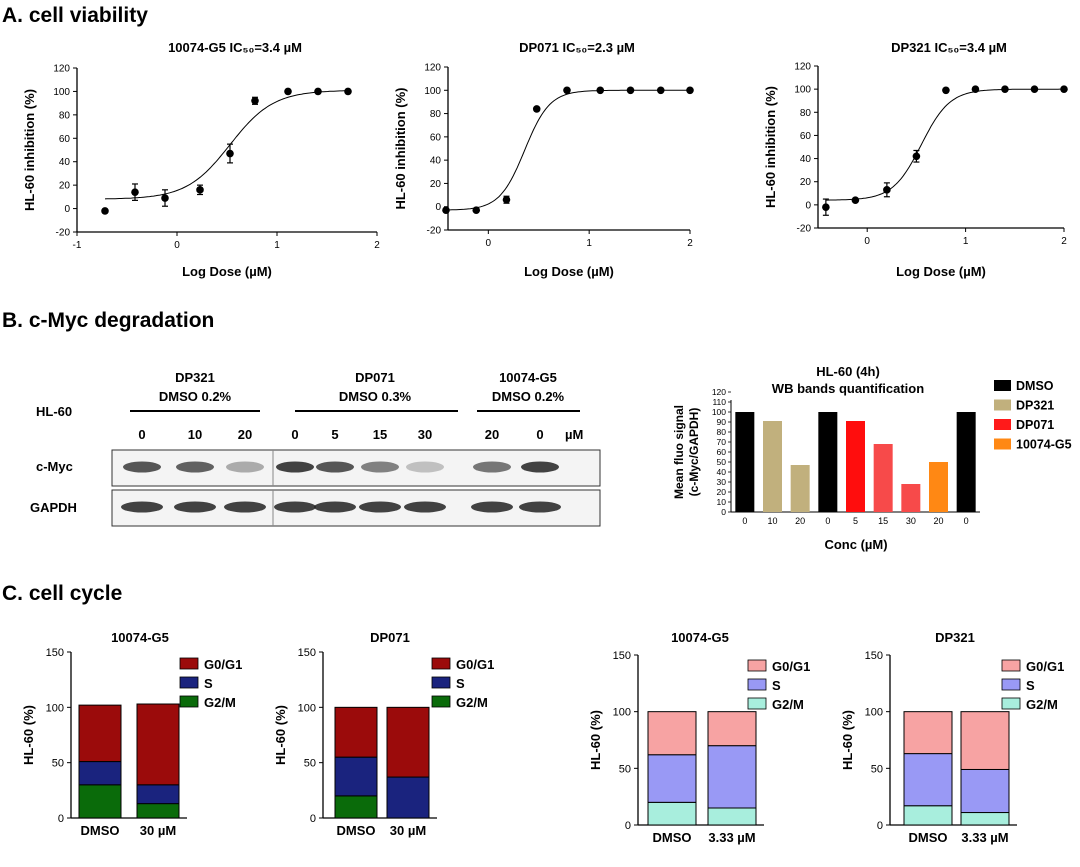 Image resolution: width=1080 pixels, height=867 pixels. I want to click on chart-title: DP321 IC₅₀=3.4 µM, so click(949, 47).